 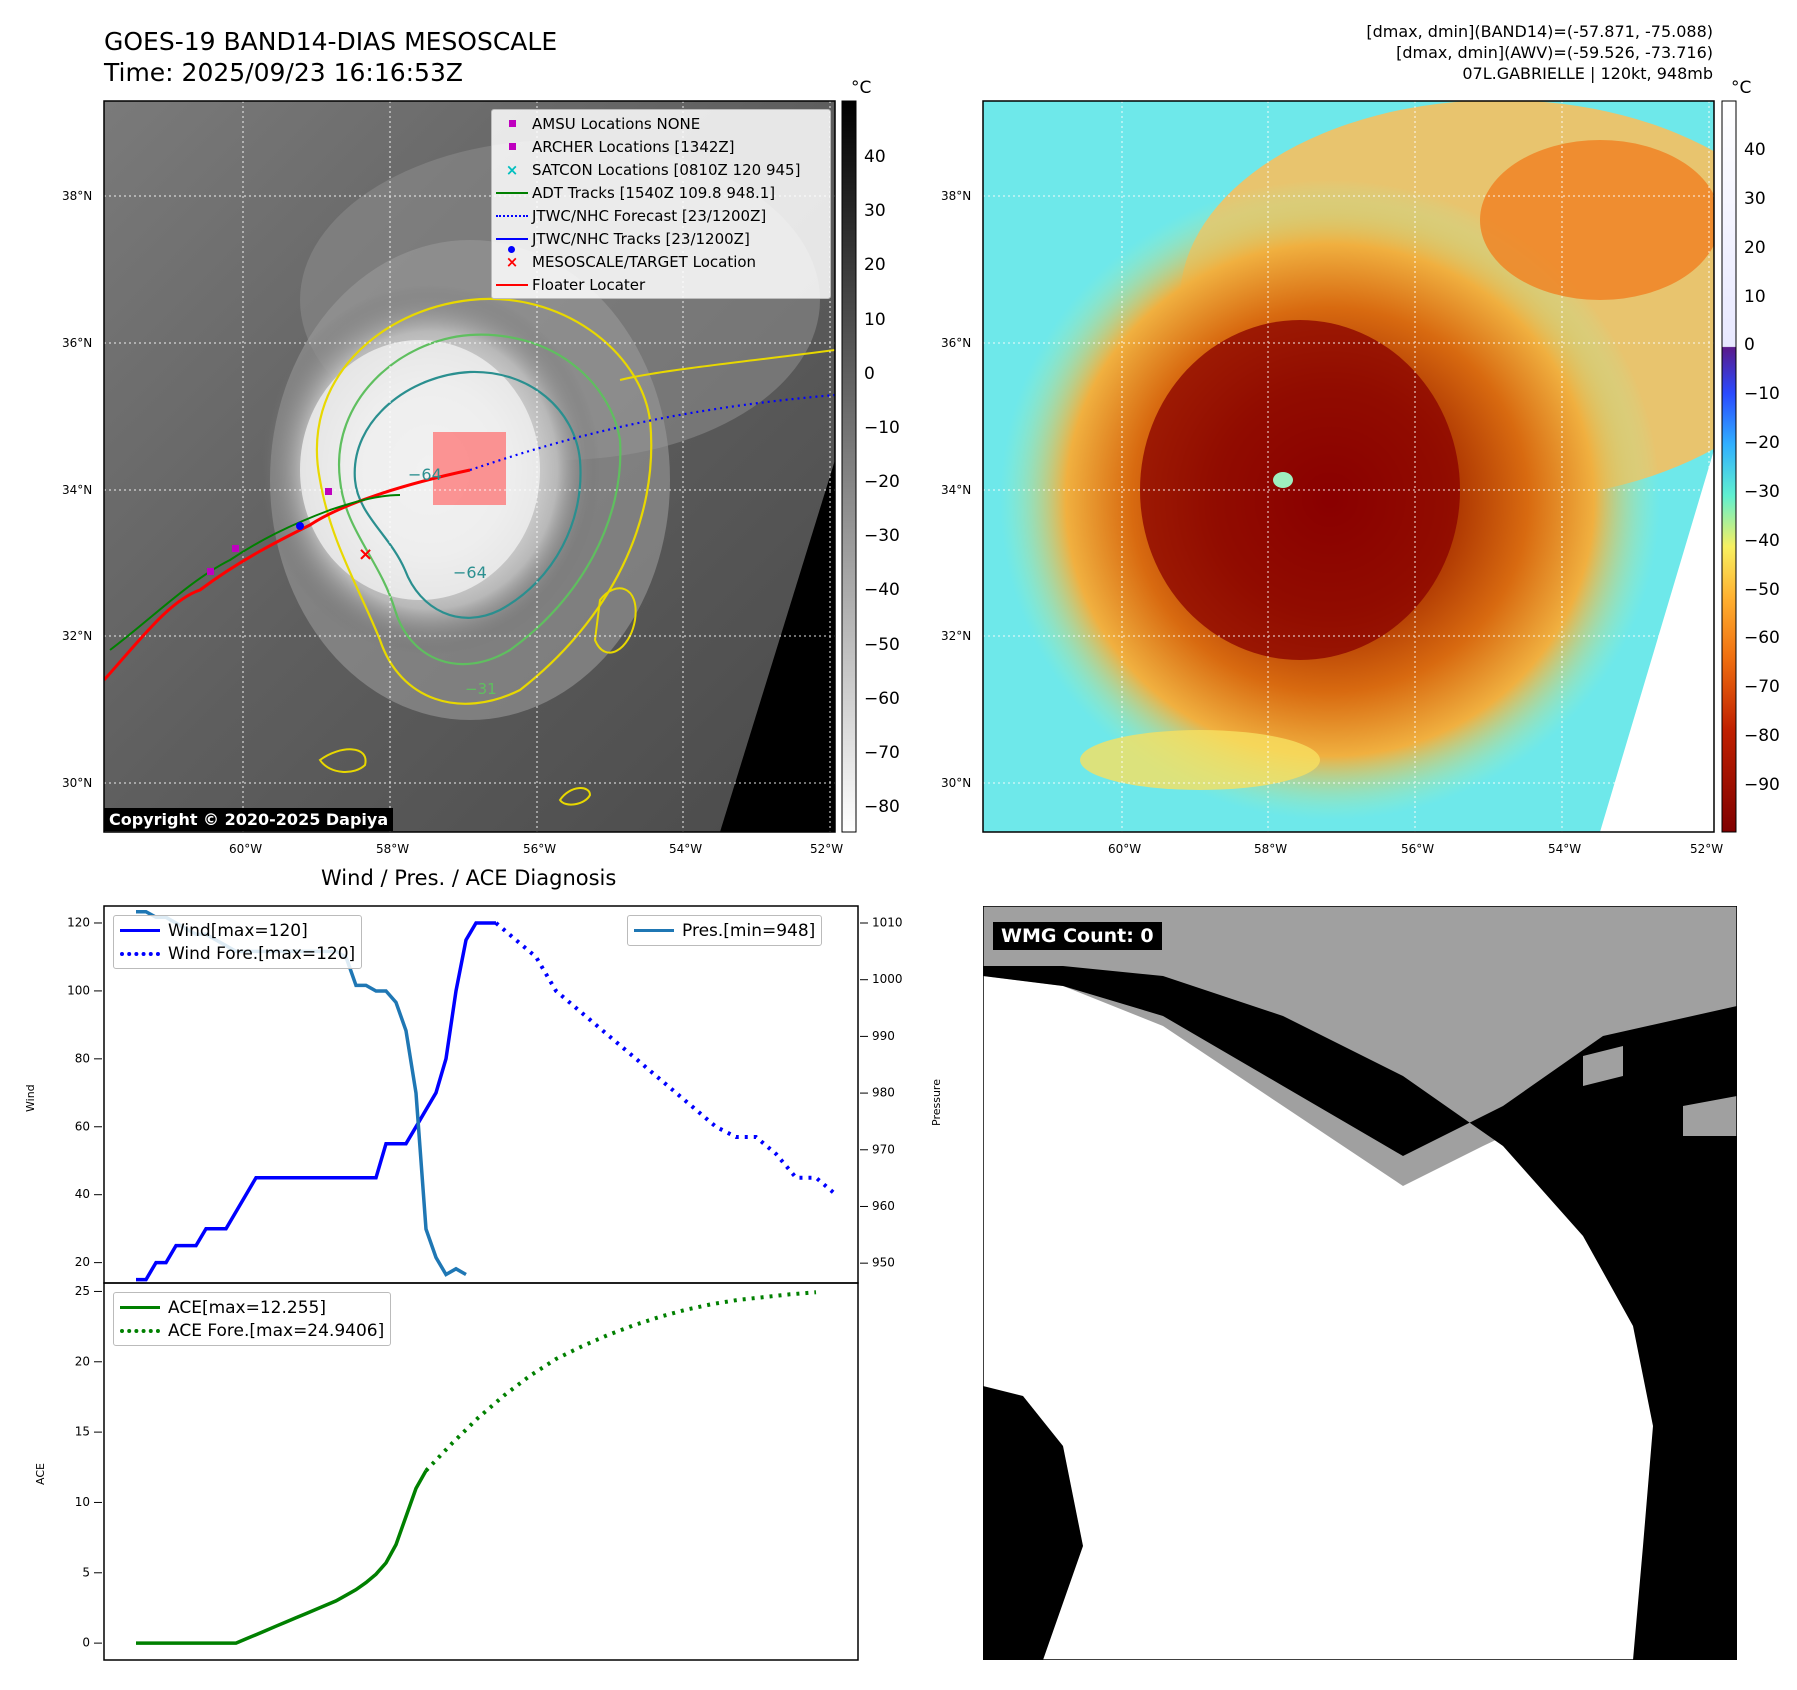 I want to click on lon-label: 56°W, so click(x=1418, y=849).